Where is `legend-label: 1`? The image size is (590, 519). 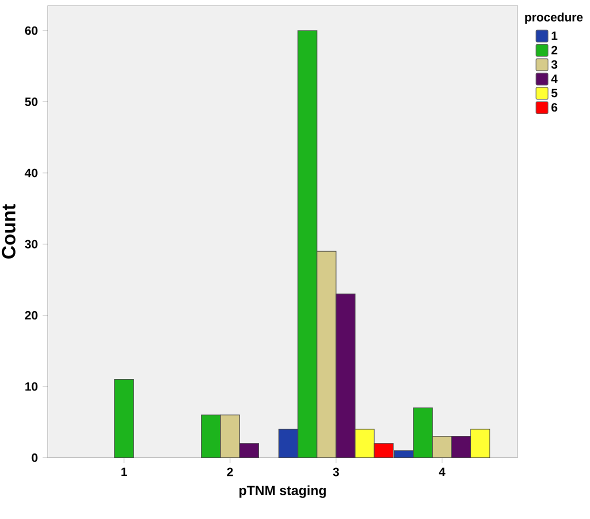 legend-label: 1 is located at coordinates (555, 36).